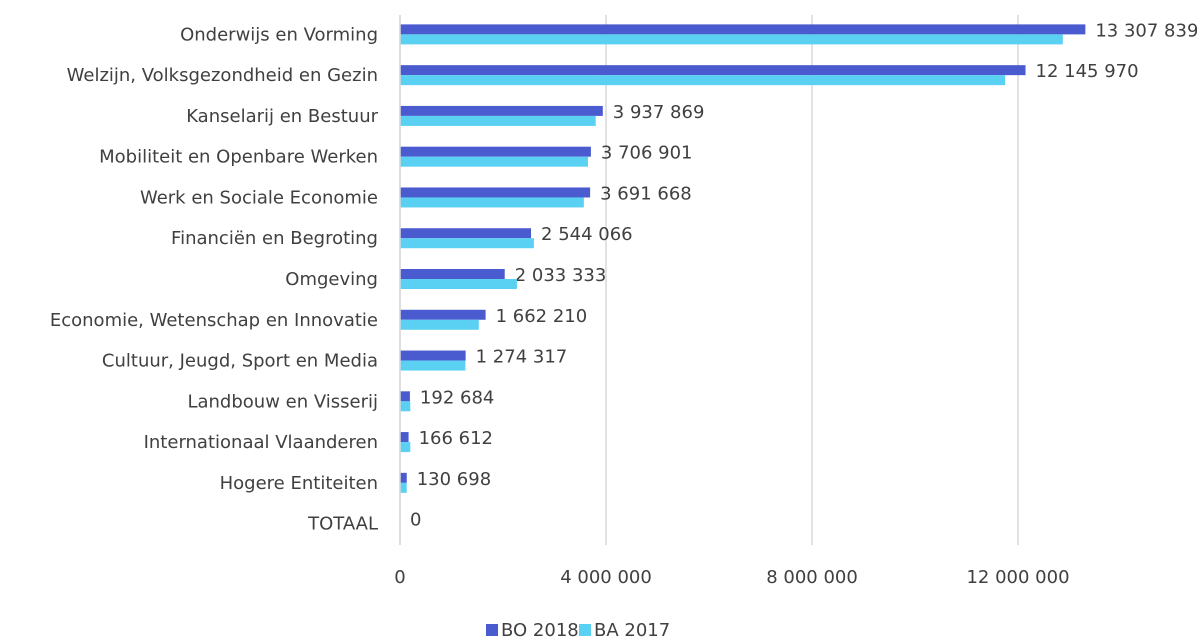 The image size is (1197, 639). Describe the element at coordinates (282, 401) in the screenshot. I see `y-tick-label: Landbouw en Visserij` at that location.